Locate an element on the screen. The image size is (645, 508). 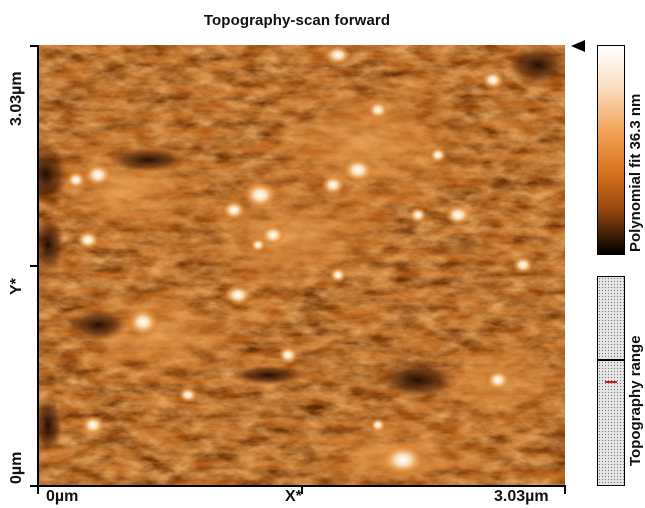
x-tick-middle is located at coordinates (302, 490).